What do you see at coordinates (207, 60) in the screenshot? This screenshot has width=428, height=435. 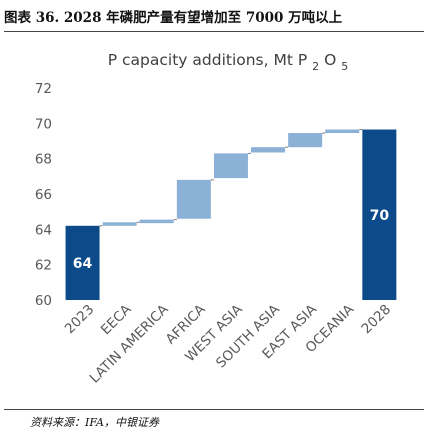 I see `chart-title-main: P capacity additions, Mt P` at bounding box center [207, 60].